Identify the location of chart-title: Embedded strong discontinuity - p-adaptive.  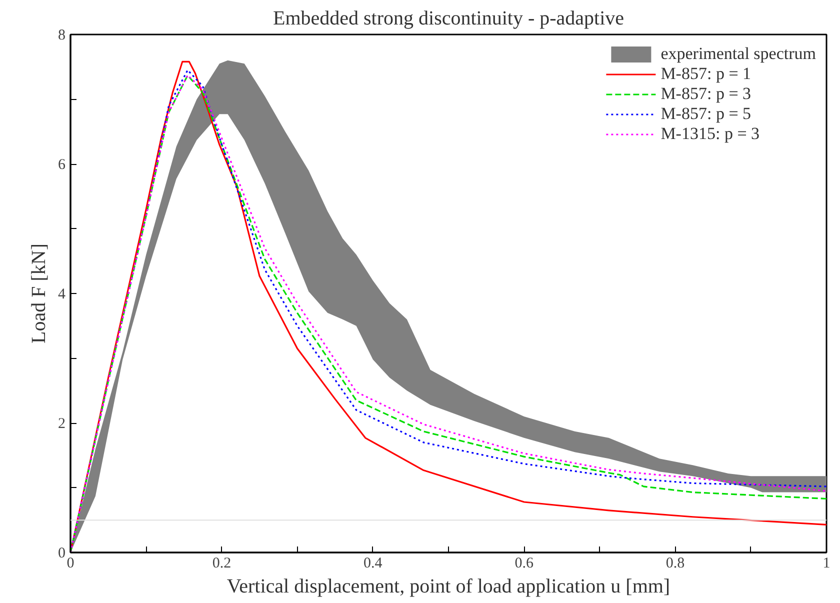
(448, 19).